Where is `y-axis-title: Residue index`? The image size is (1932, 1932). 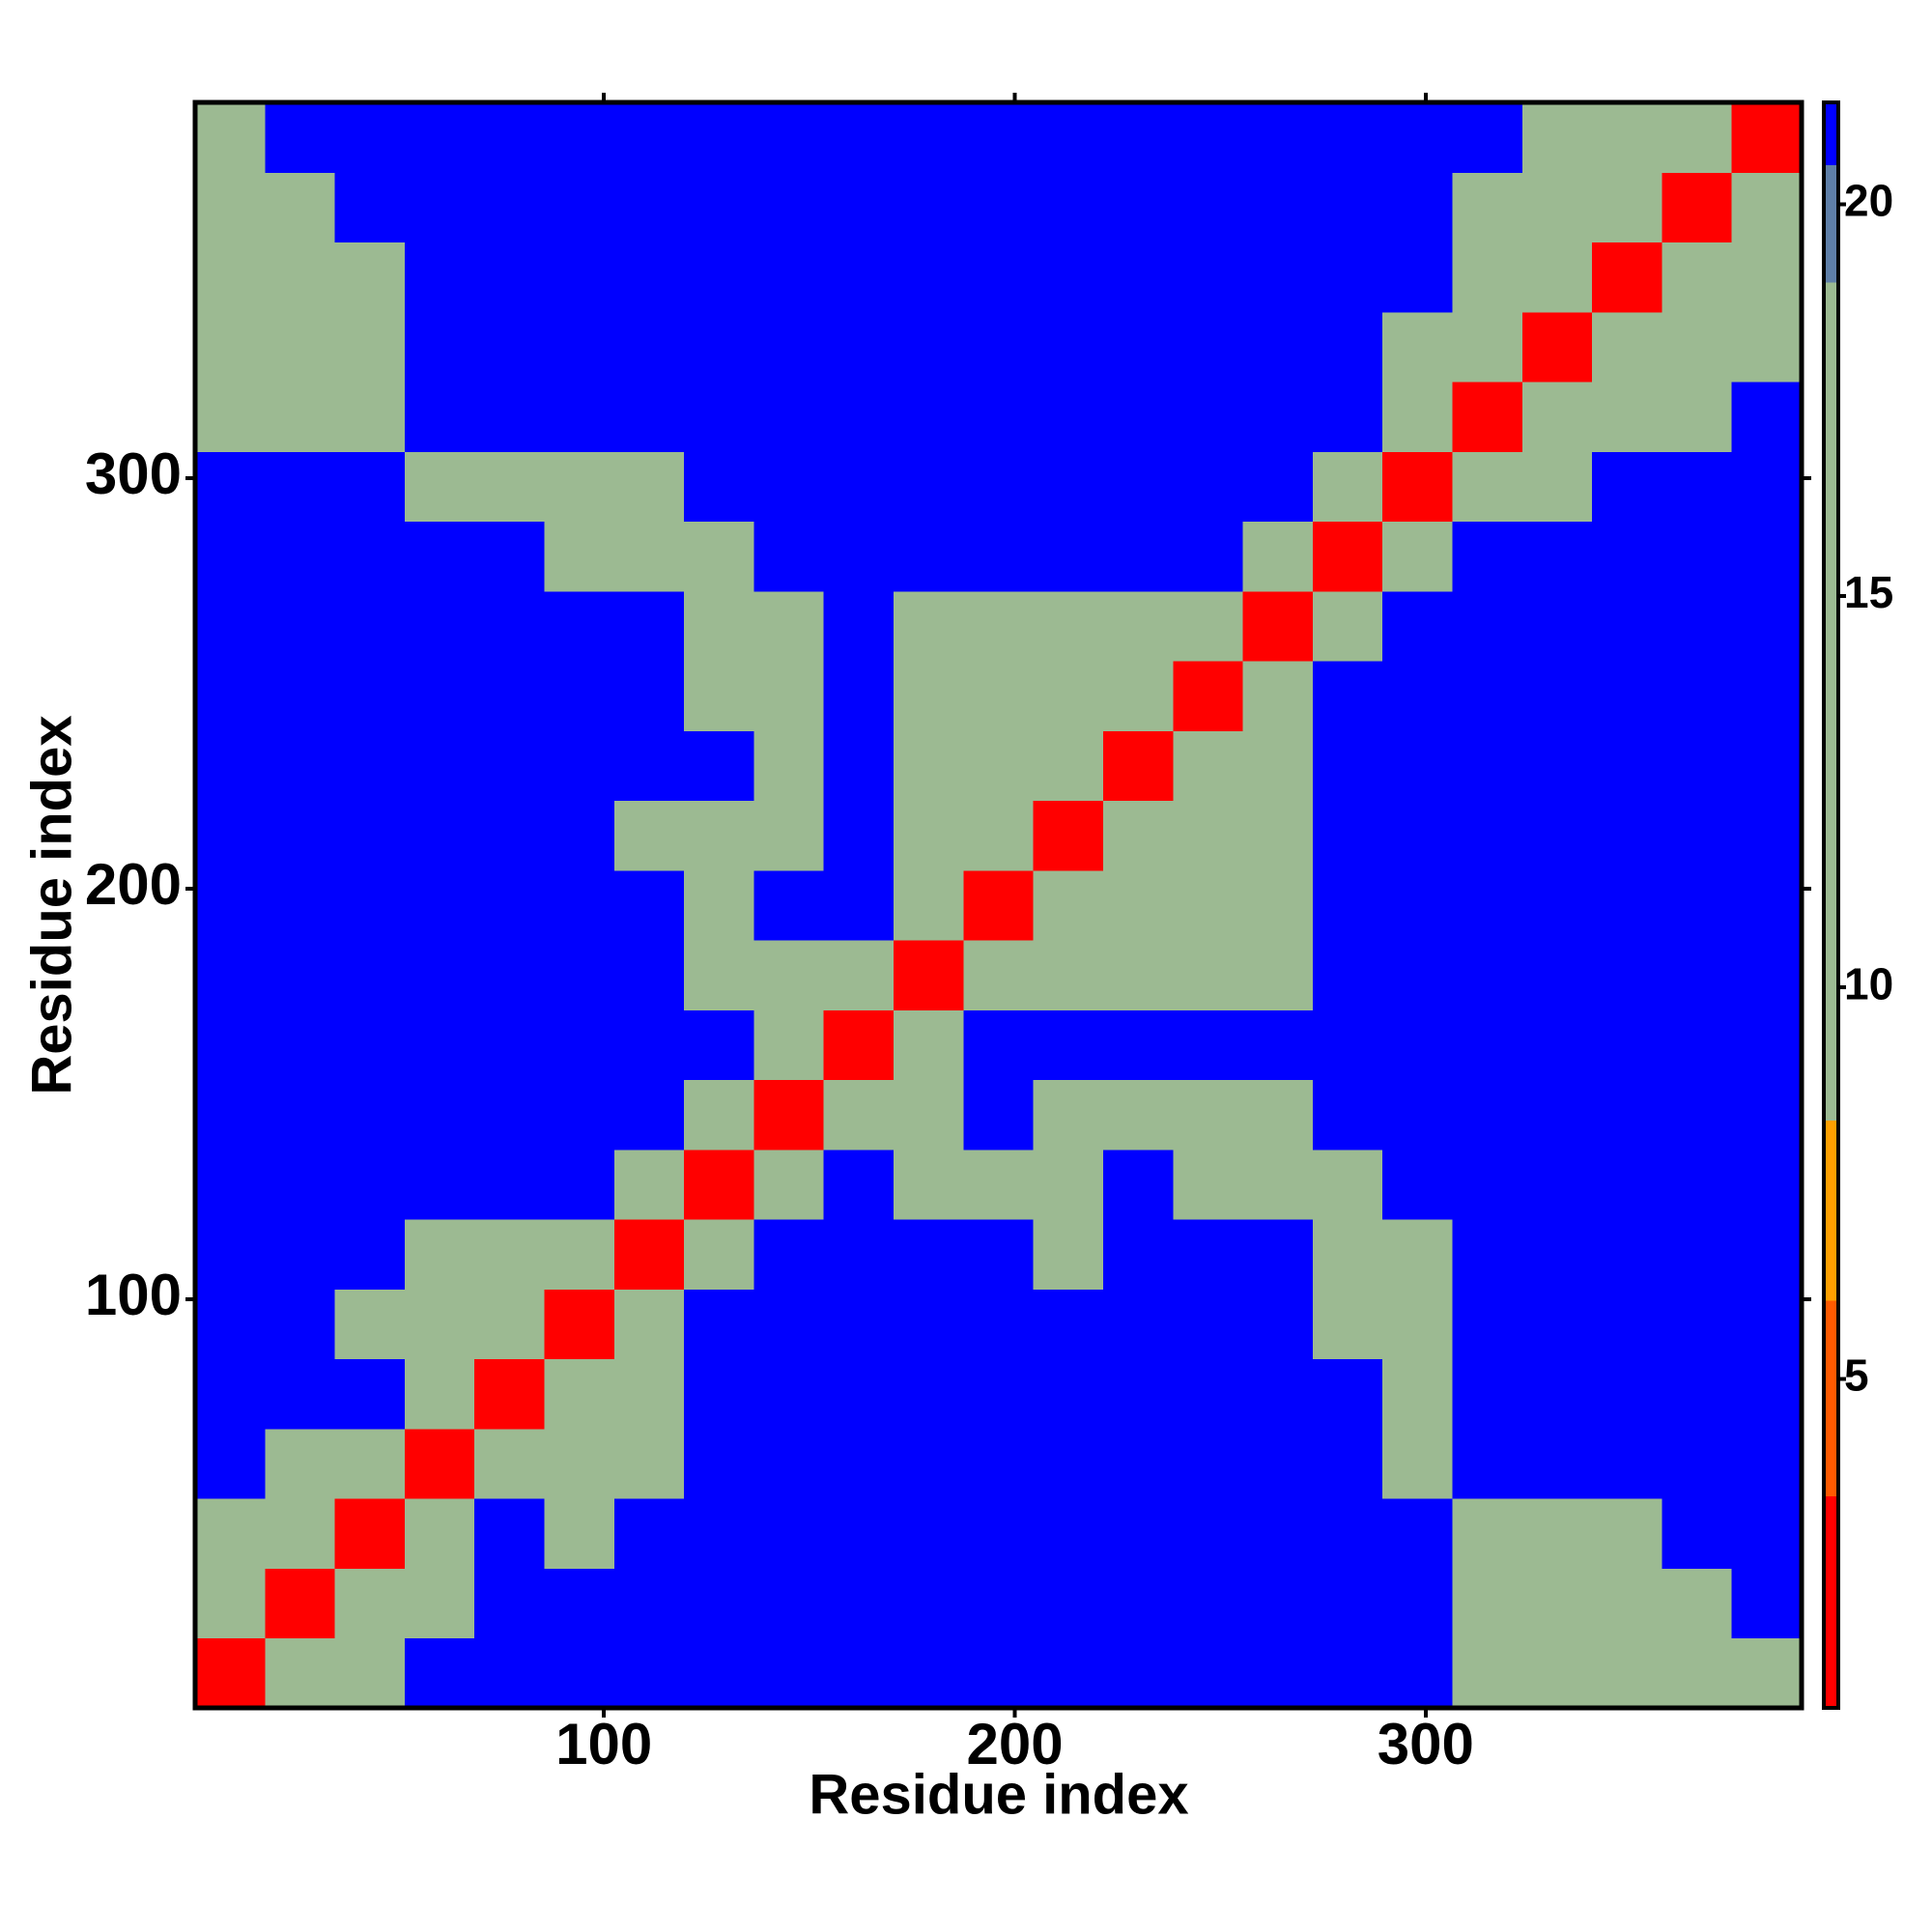 y-axis-title: Residue index is located at coordinates (51, 904).